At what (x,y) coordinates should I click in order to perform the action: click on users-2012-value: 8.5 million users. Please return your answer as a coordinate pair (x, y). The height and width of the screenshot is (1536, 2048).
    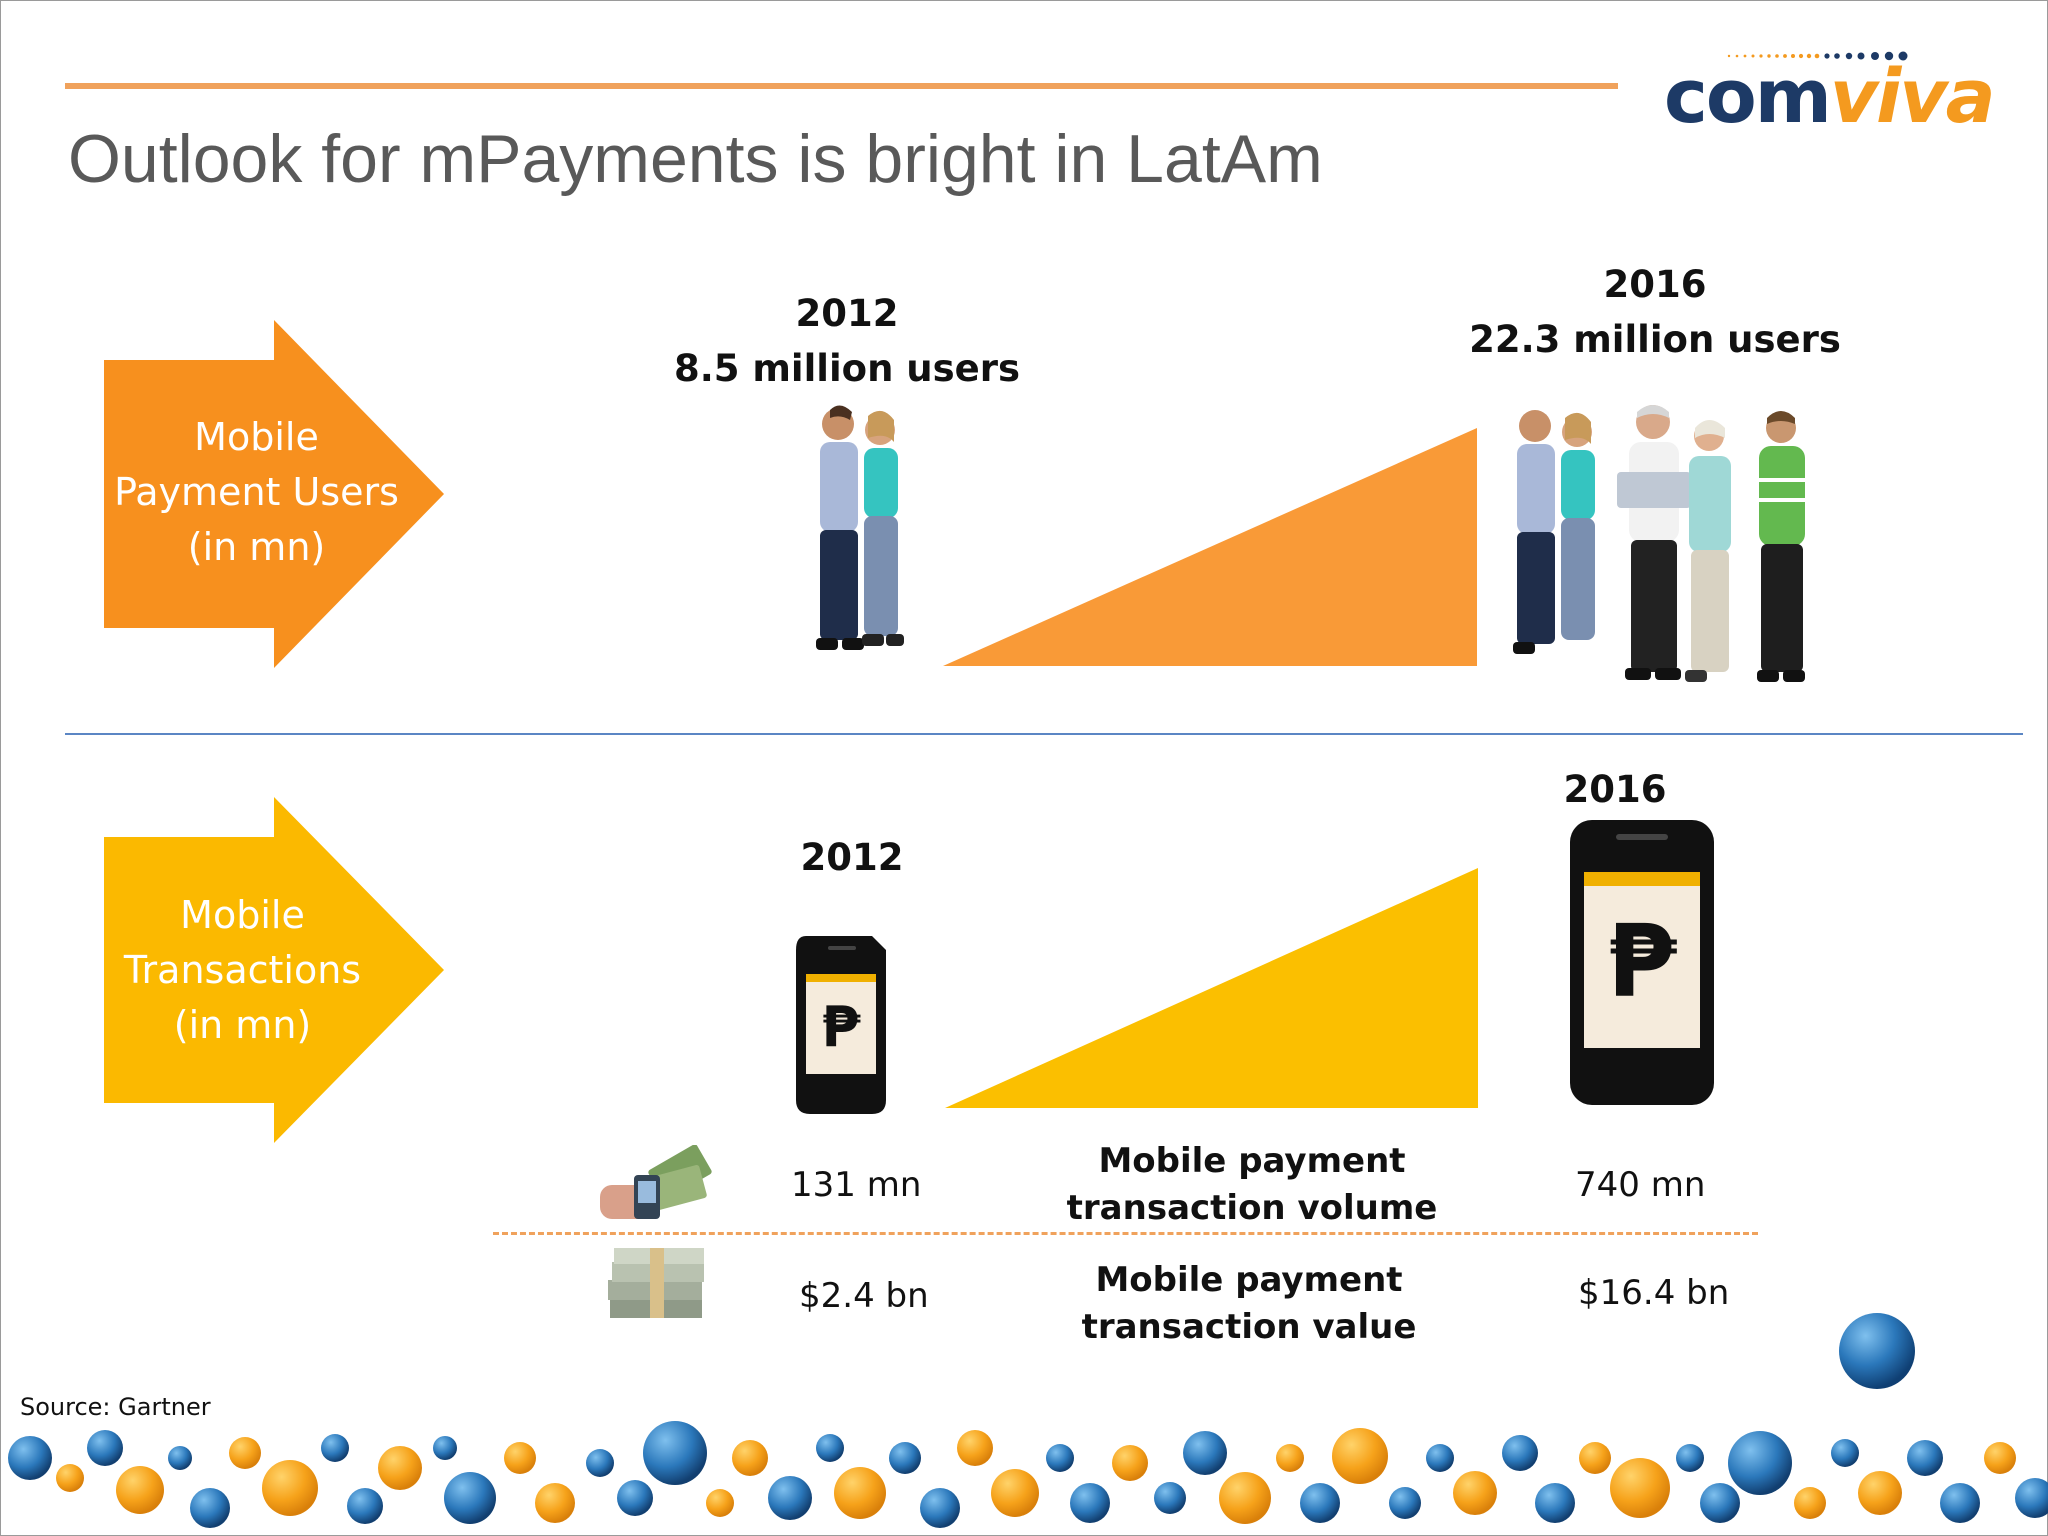
    Looking at the image, I should click on (847, 368).